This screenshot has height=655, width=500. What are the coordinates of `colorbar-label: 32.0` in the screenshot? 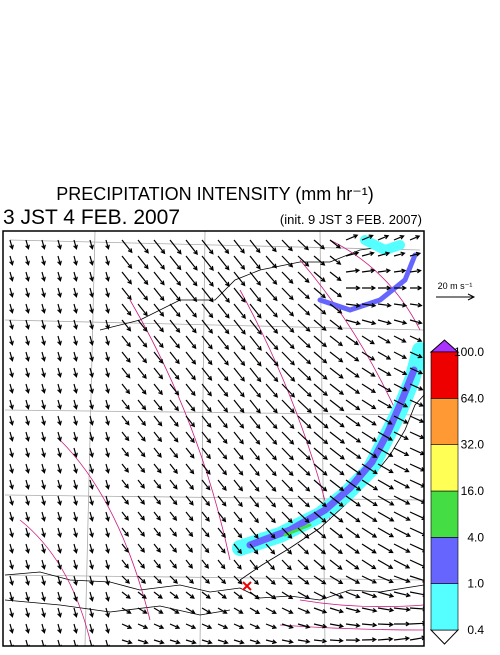 It's located at (473, 445).